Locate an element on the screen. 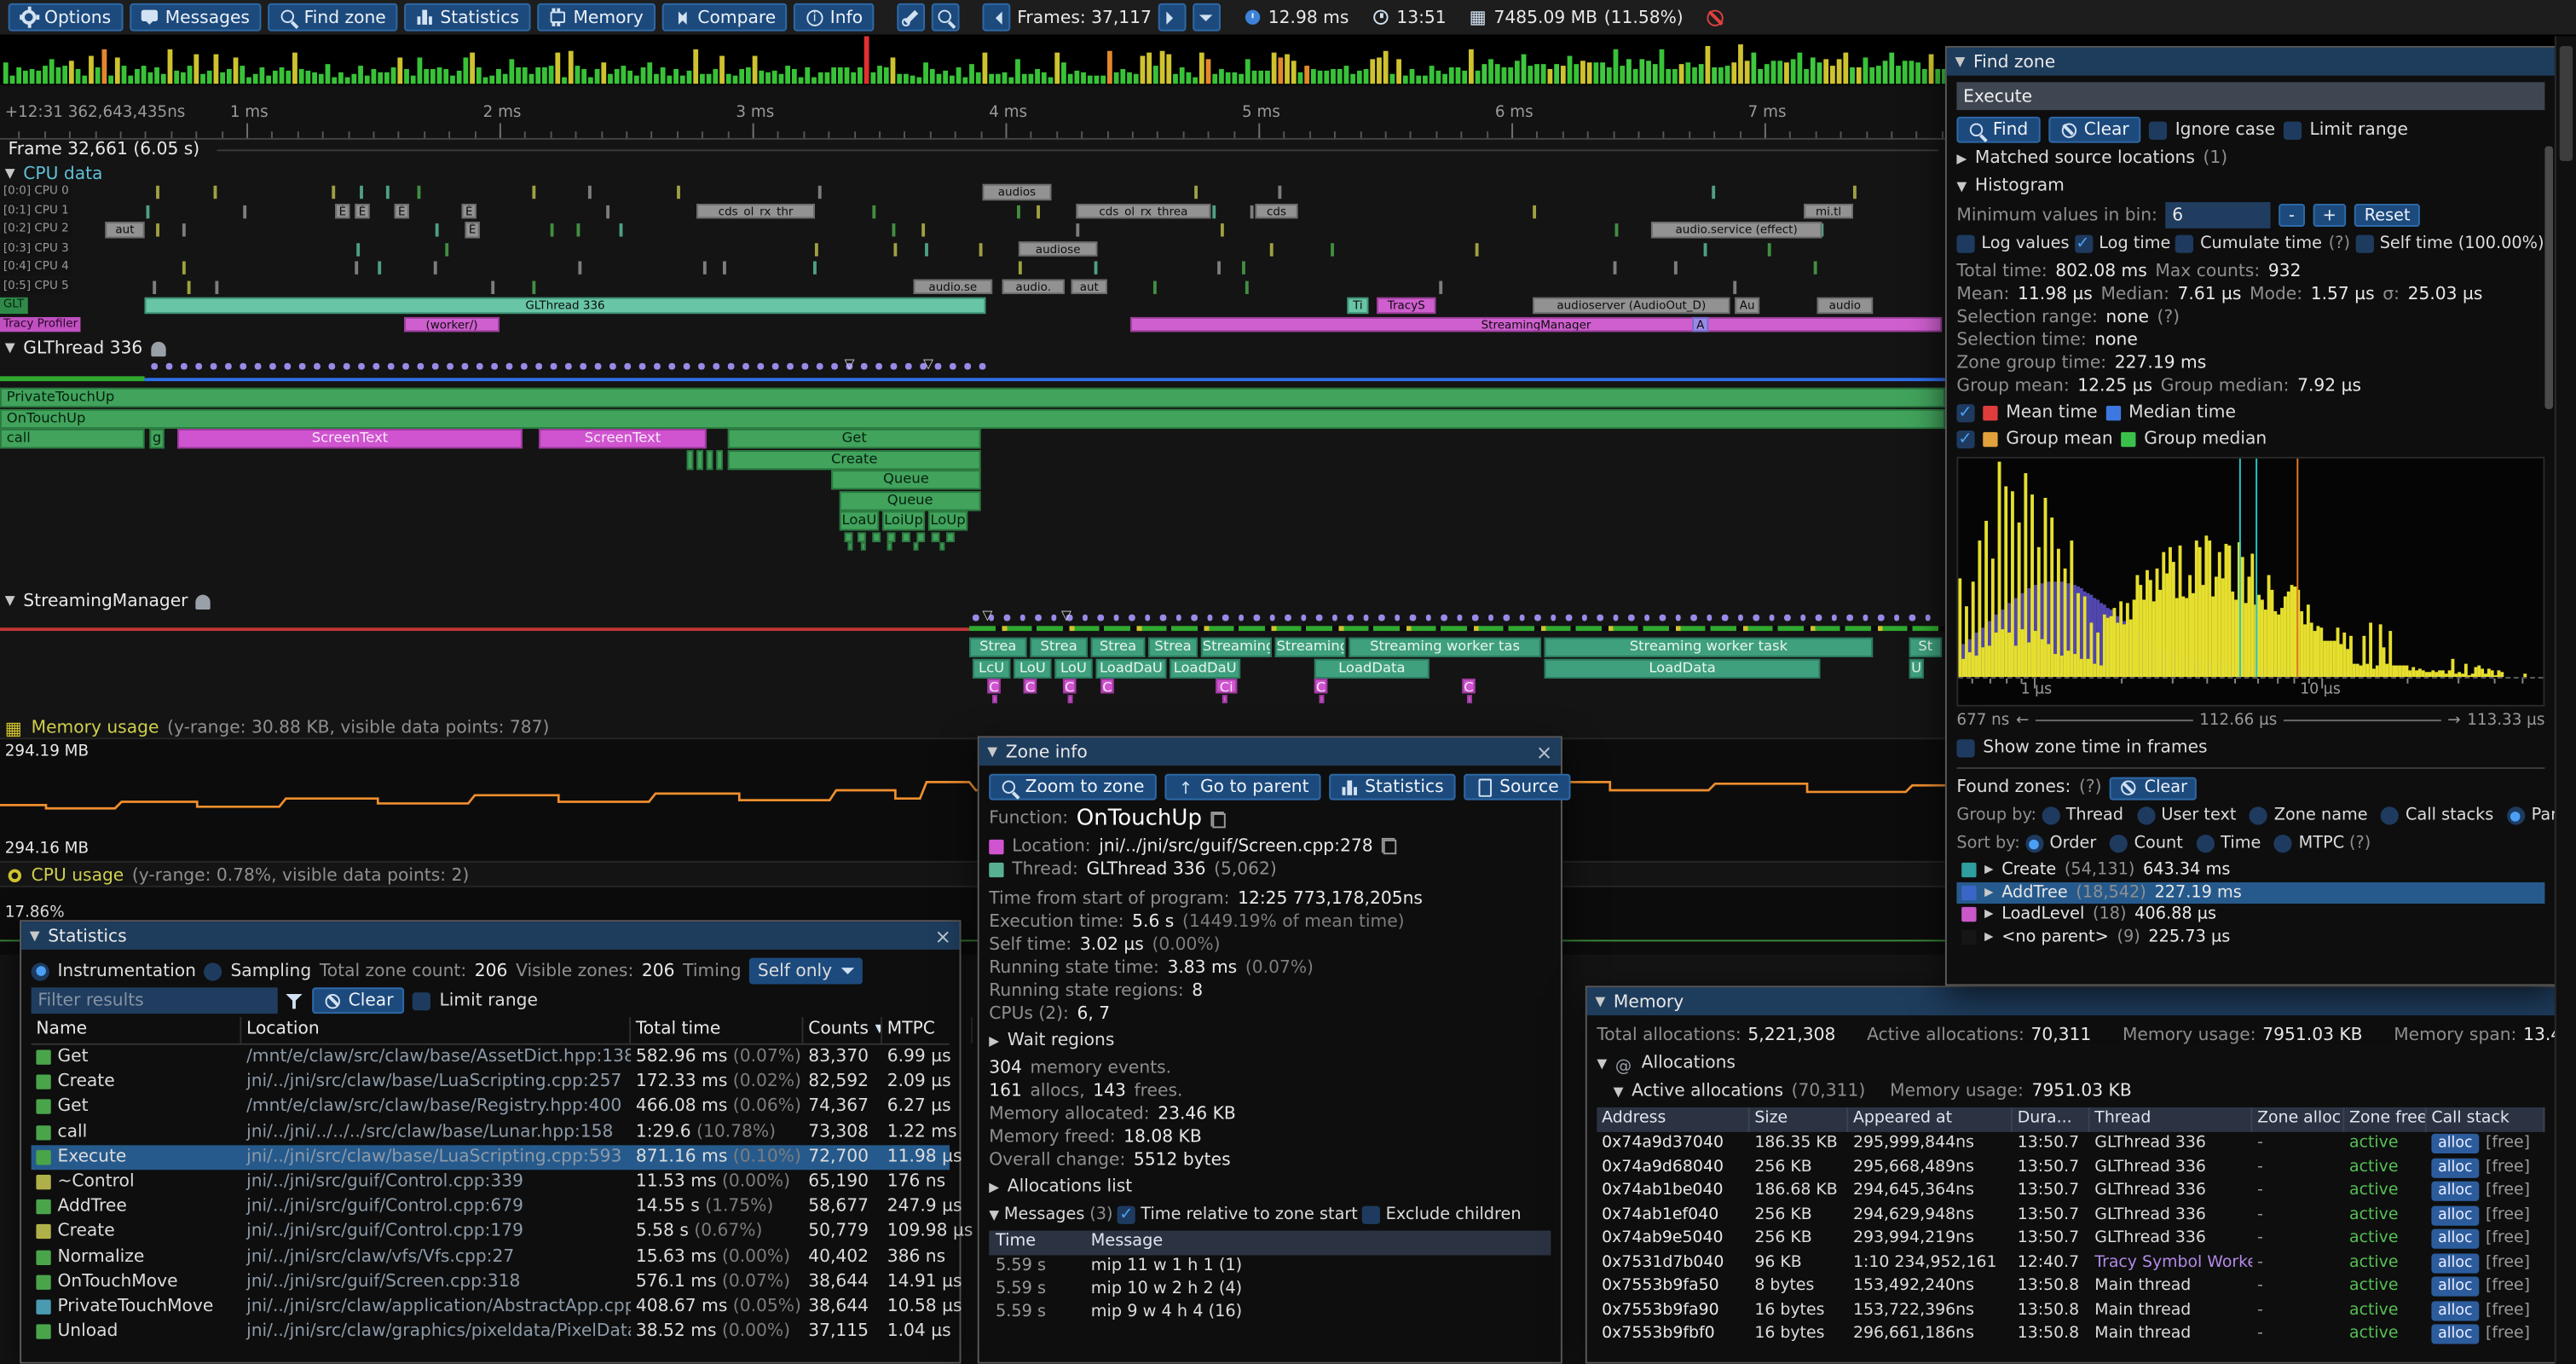 This screenshot has width=2576, height=1364. show-zone-time-checkbox is located at coordinates (1965, 748).